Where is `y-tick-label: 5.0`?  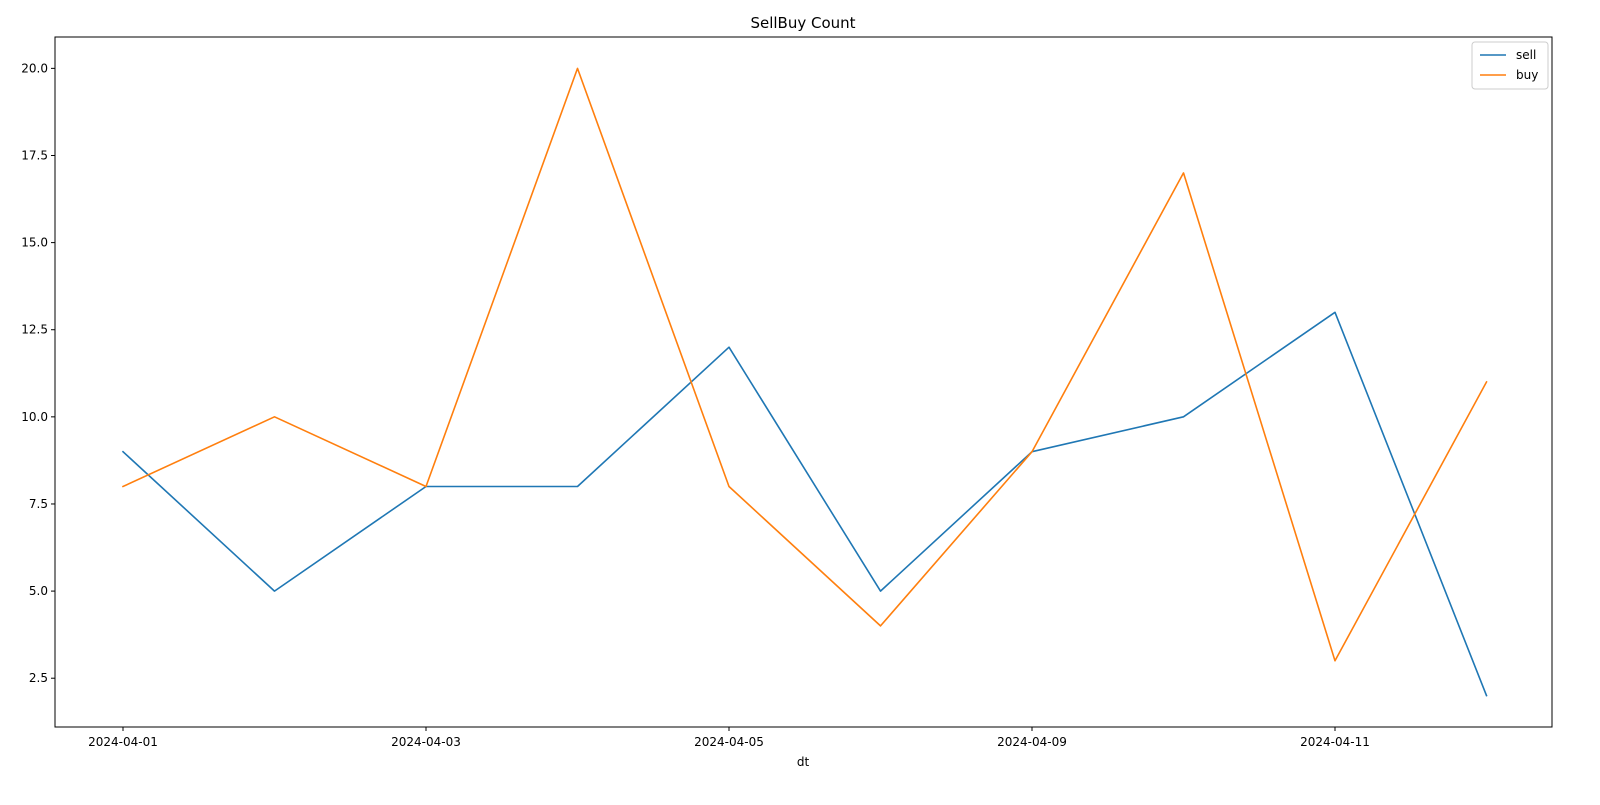
y-tick-label: 5.0 is located at coordinates (38, 591).